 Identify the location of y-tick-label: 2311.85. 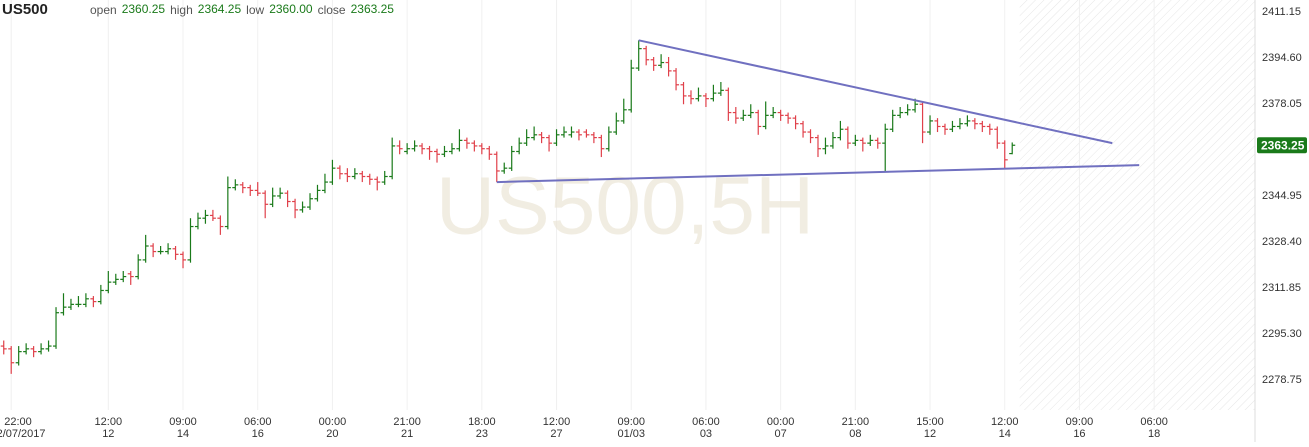
(1281, 288).